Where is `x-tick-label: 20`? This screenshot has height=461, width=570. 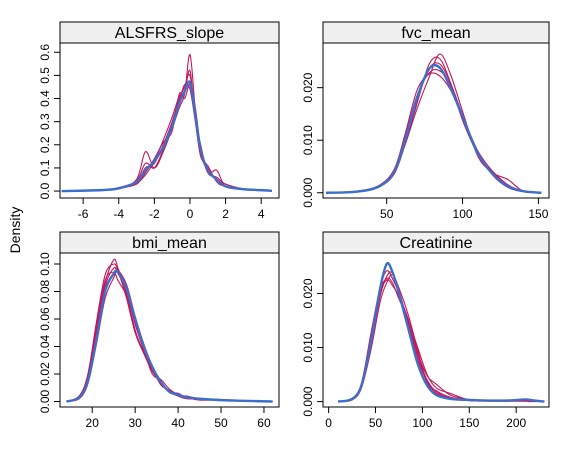 x-tick-label: 20 is located at coordinates (93, 423).